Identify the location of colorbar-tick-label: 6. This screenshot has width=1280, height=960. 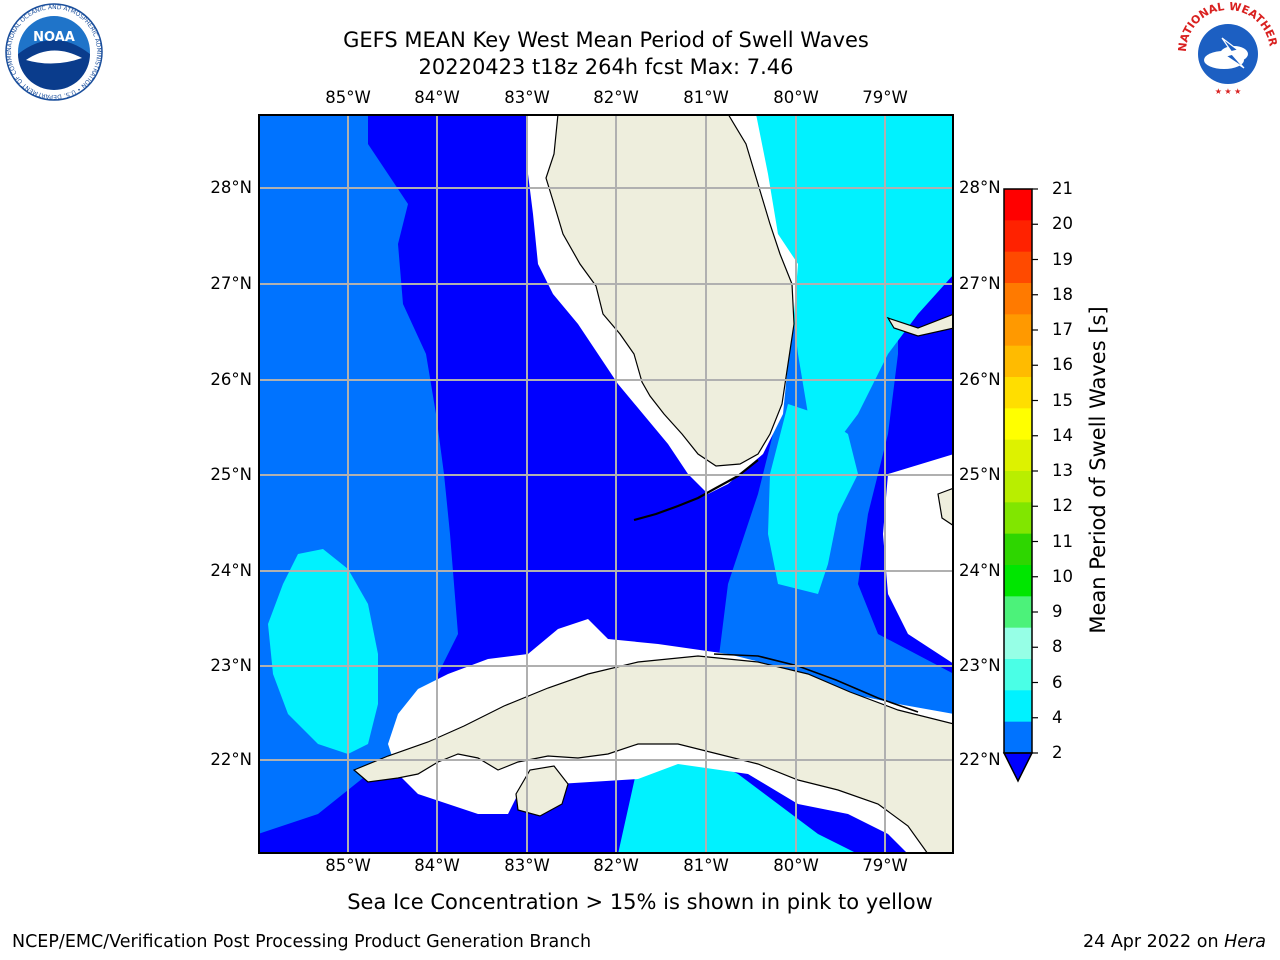
(1057, 682).